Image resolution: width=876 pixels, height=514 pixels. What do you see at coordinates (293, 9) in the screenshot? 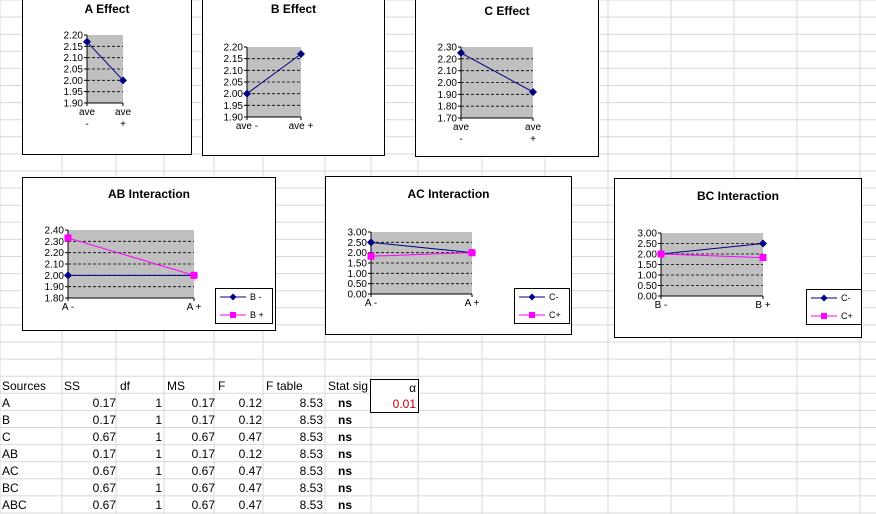
I see `chart-title: B Effect` at bounding box center [293, 9].